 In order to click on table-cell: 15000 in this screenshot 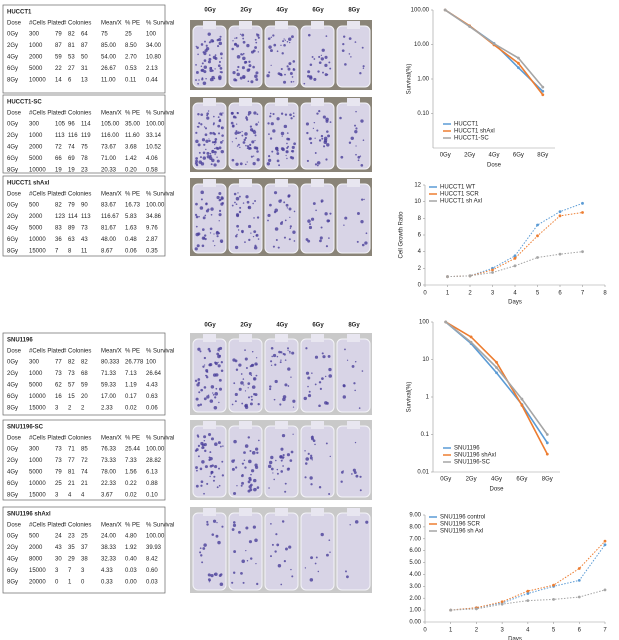, I will do `click(37, 571)`.